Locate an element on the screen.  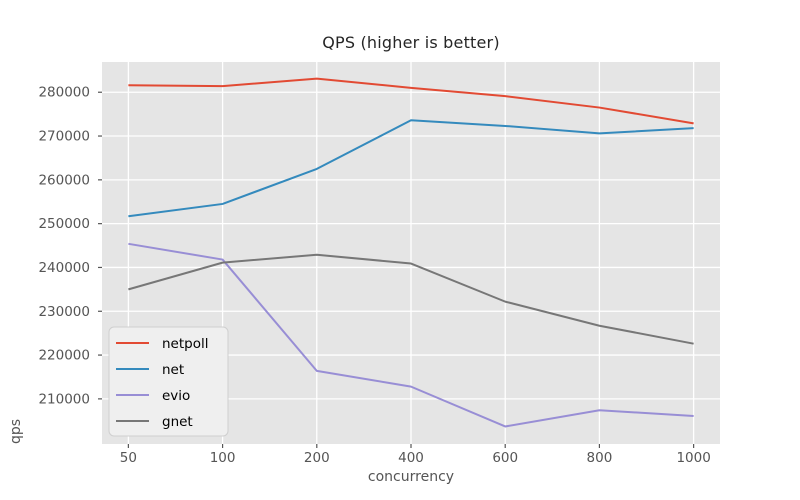
x-tick-label: 50 is located at coordinates (128, 458).